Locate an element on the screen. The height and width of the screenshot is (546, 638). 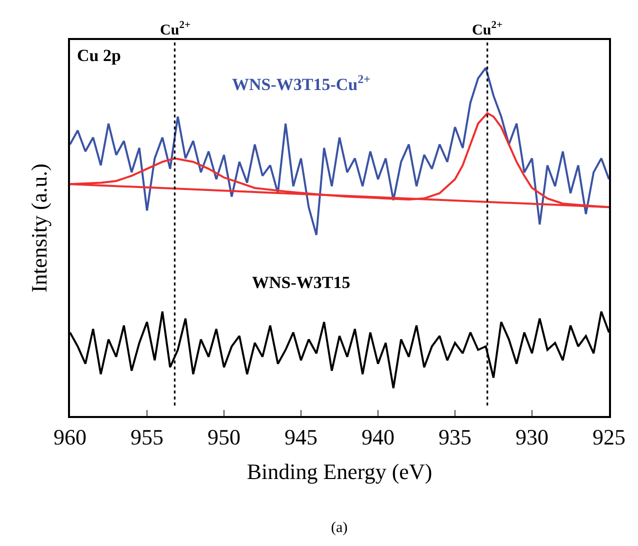
x-tick-label: 935 is located at coordinates (455, 437).